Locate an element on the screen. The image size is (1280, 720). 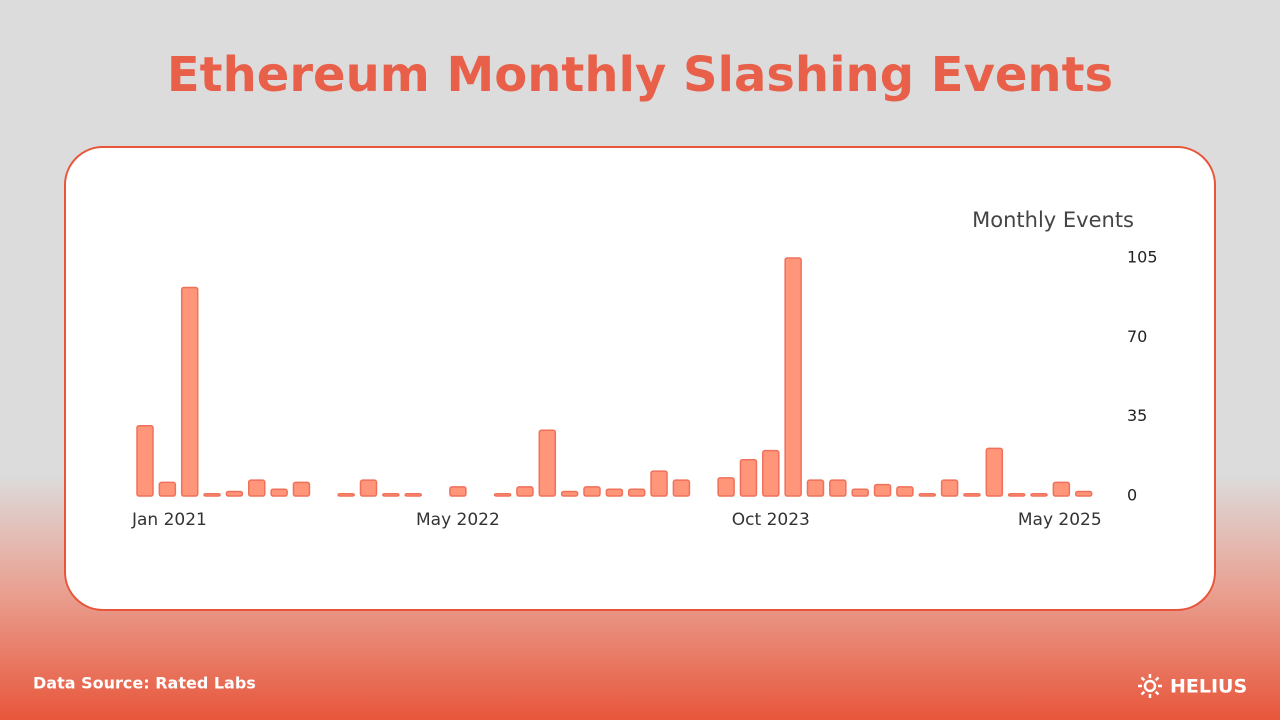
y-tick-label: 0 is located at coordinates (1132, 495).